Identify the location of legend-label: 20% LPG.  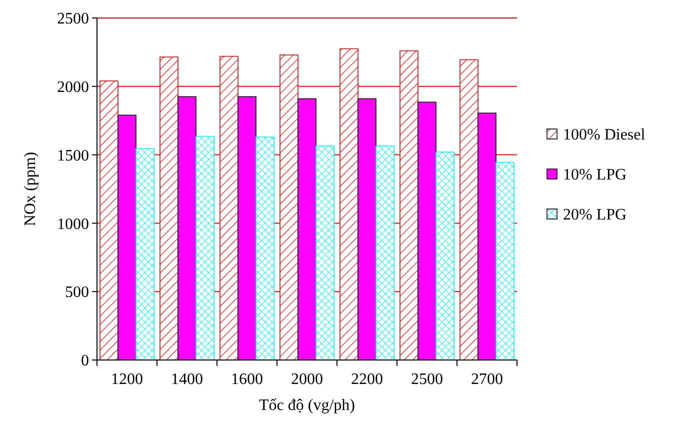
(595, 215).